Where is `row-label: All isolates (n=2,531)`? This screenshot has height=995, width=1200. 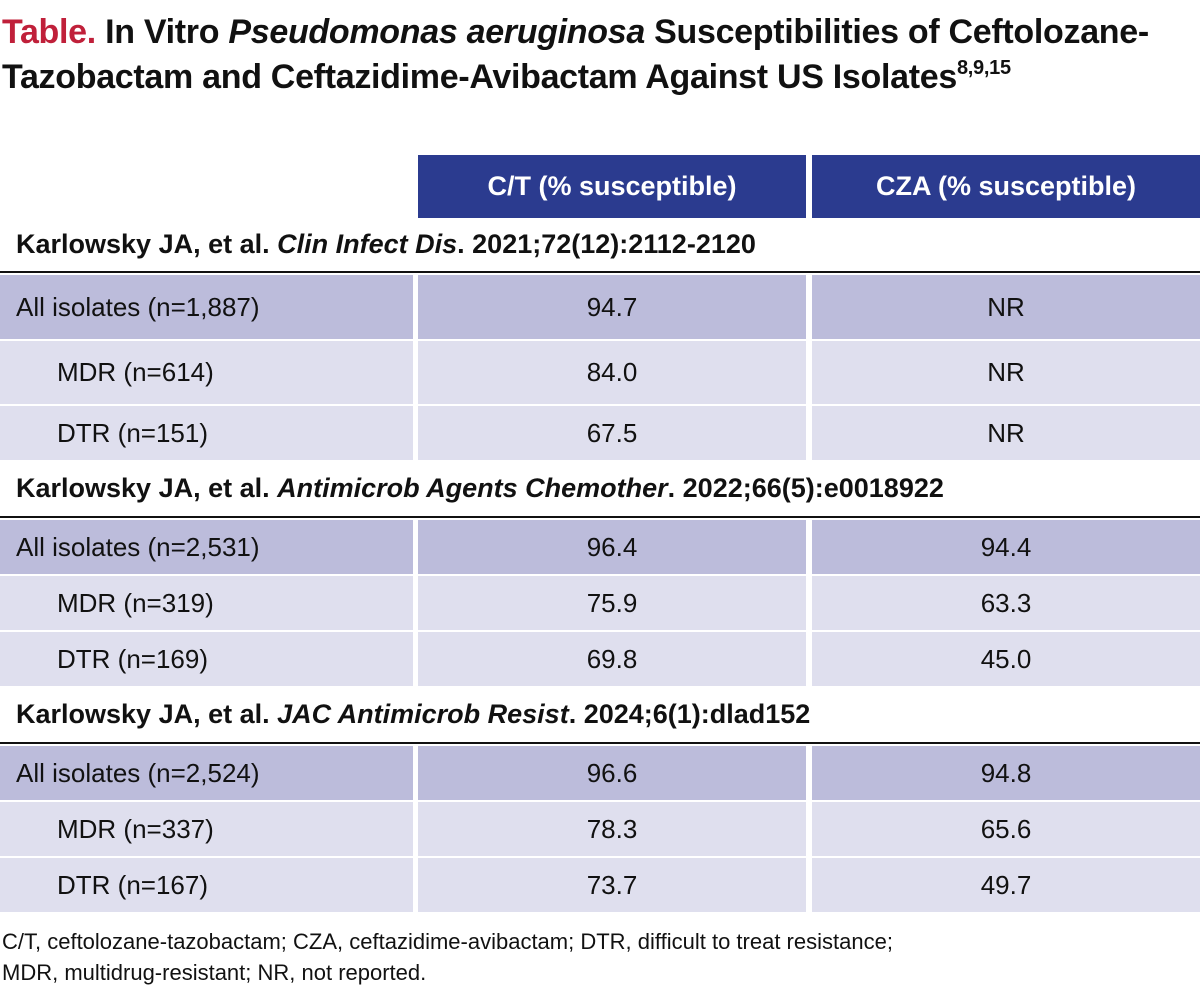
row-label: All isolates (n=2,531) is located at coordinates (138, 546).